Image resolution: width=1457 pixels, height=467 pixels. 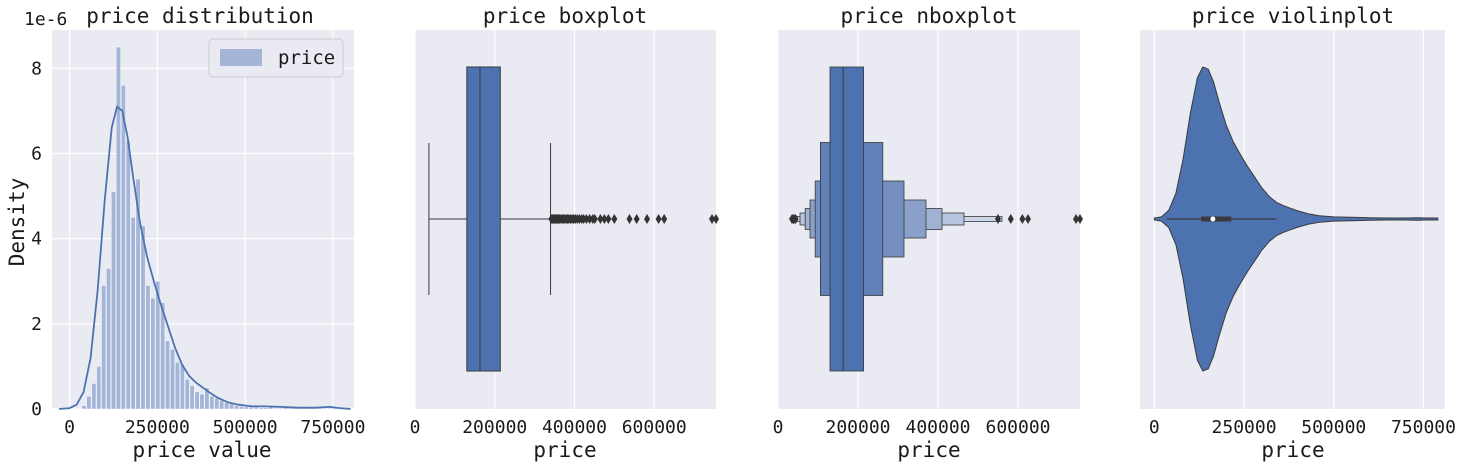 I want to click on distribution-histogram, so click(x=209, y=228).